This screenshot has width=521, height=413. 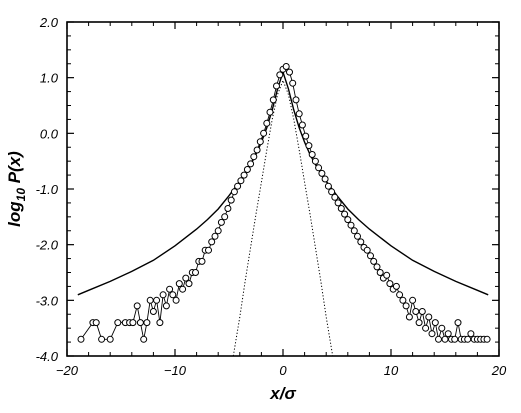 I want to click on y-tick-label: -4.0, so click(x=47, y=356).